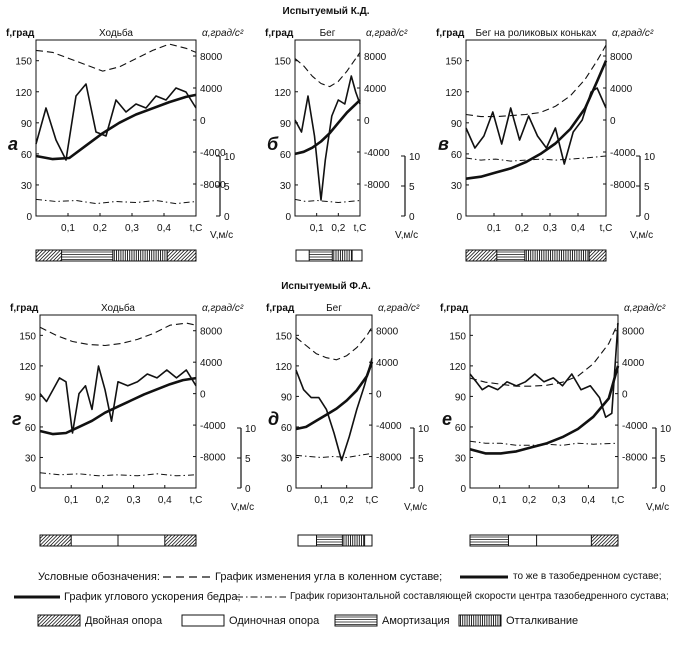  Describe the element at coordinates (17, 419) in the screenshot. I see `panel-letter: г` at that location.